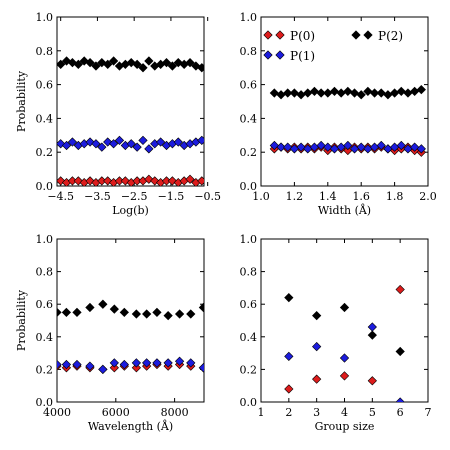 The height and width of the screenshot is (450, 450). What do you see at coordinates (361, 196) in the screenshot?
I see `x-tick-label: 1.6` at bounding box center [361, 196].